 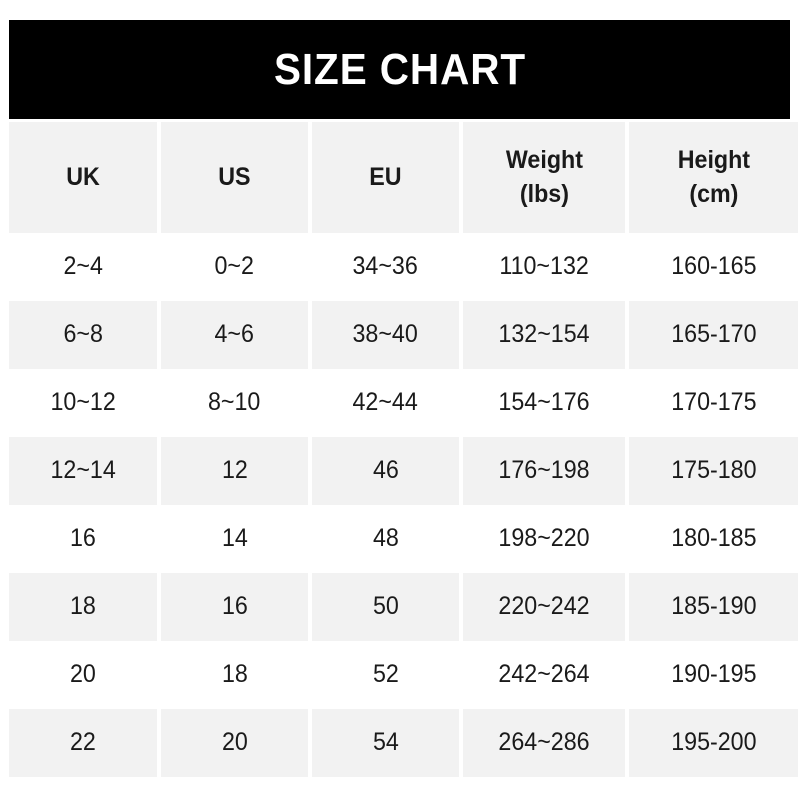 I want to click on table-cell: 176~198, so click(x=544, y=471).